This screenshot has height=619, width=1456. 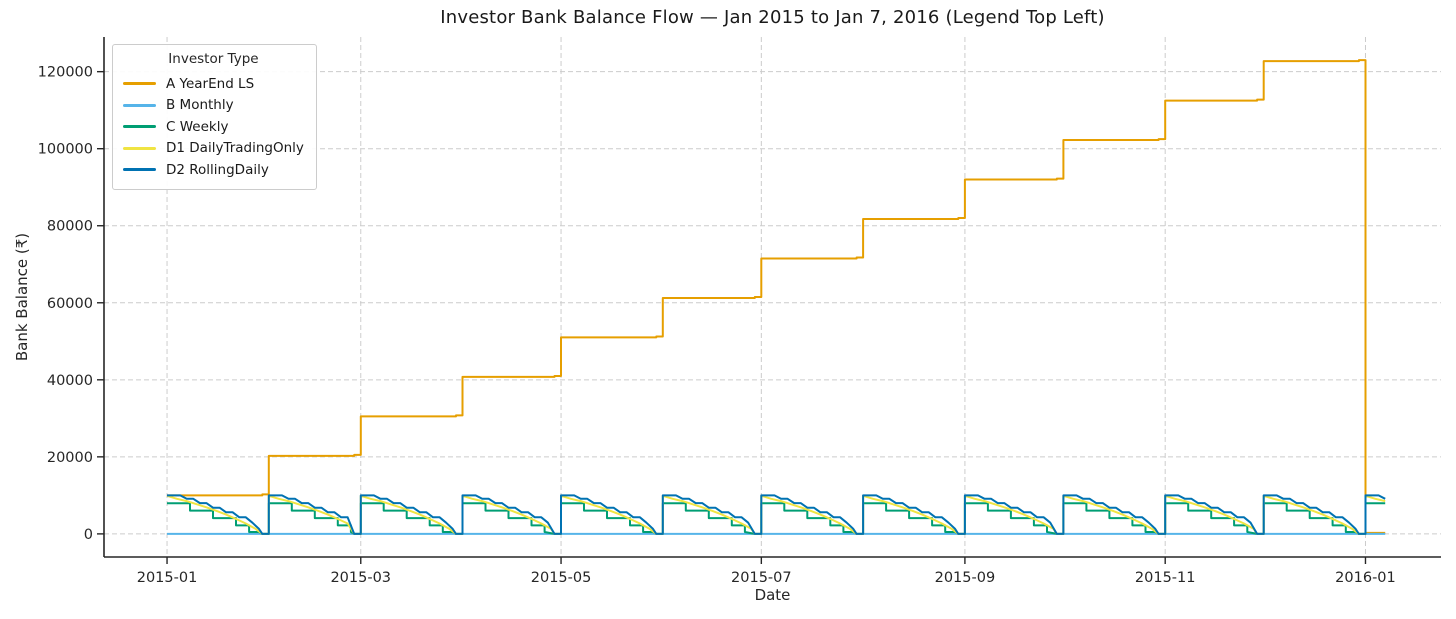 I want to click on x-tick-label-2015-09: 2015-09, so click(x=965, y=578).